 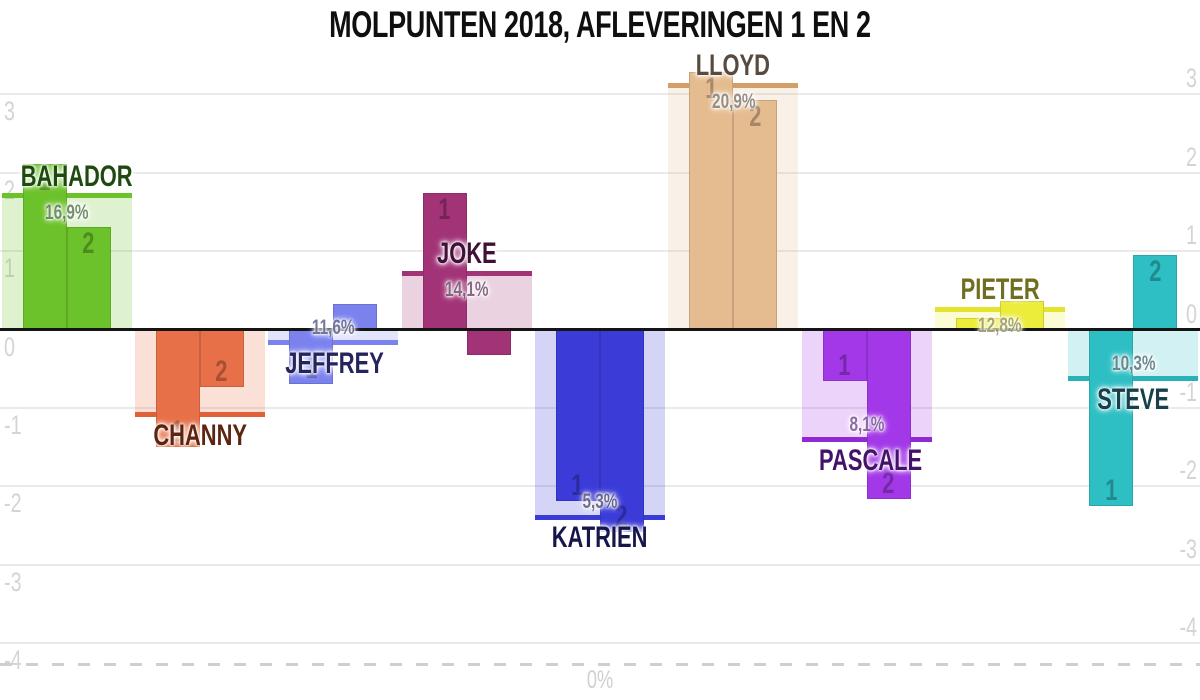 What do you see at coordinates (1133, 399) in the screenshot?
I see `person-name-text: STEVE` at bounding box center [1133, 399].